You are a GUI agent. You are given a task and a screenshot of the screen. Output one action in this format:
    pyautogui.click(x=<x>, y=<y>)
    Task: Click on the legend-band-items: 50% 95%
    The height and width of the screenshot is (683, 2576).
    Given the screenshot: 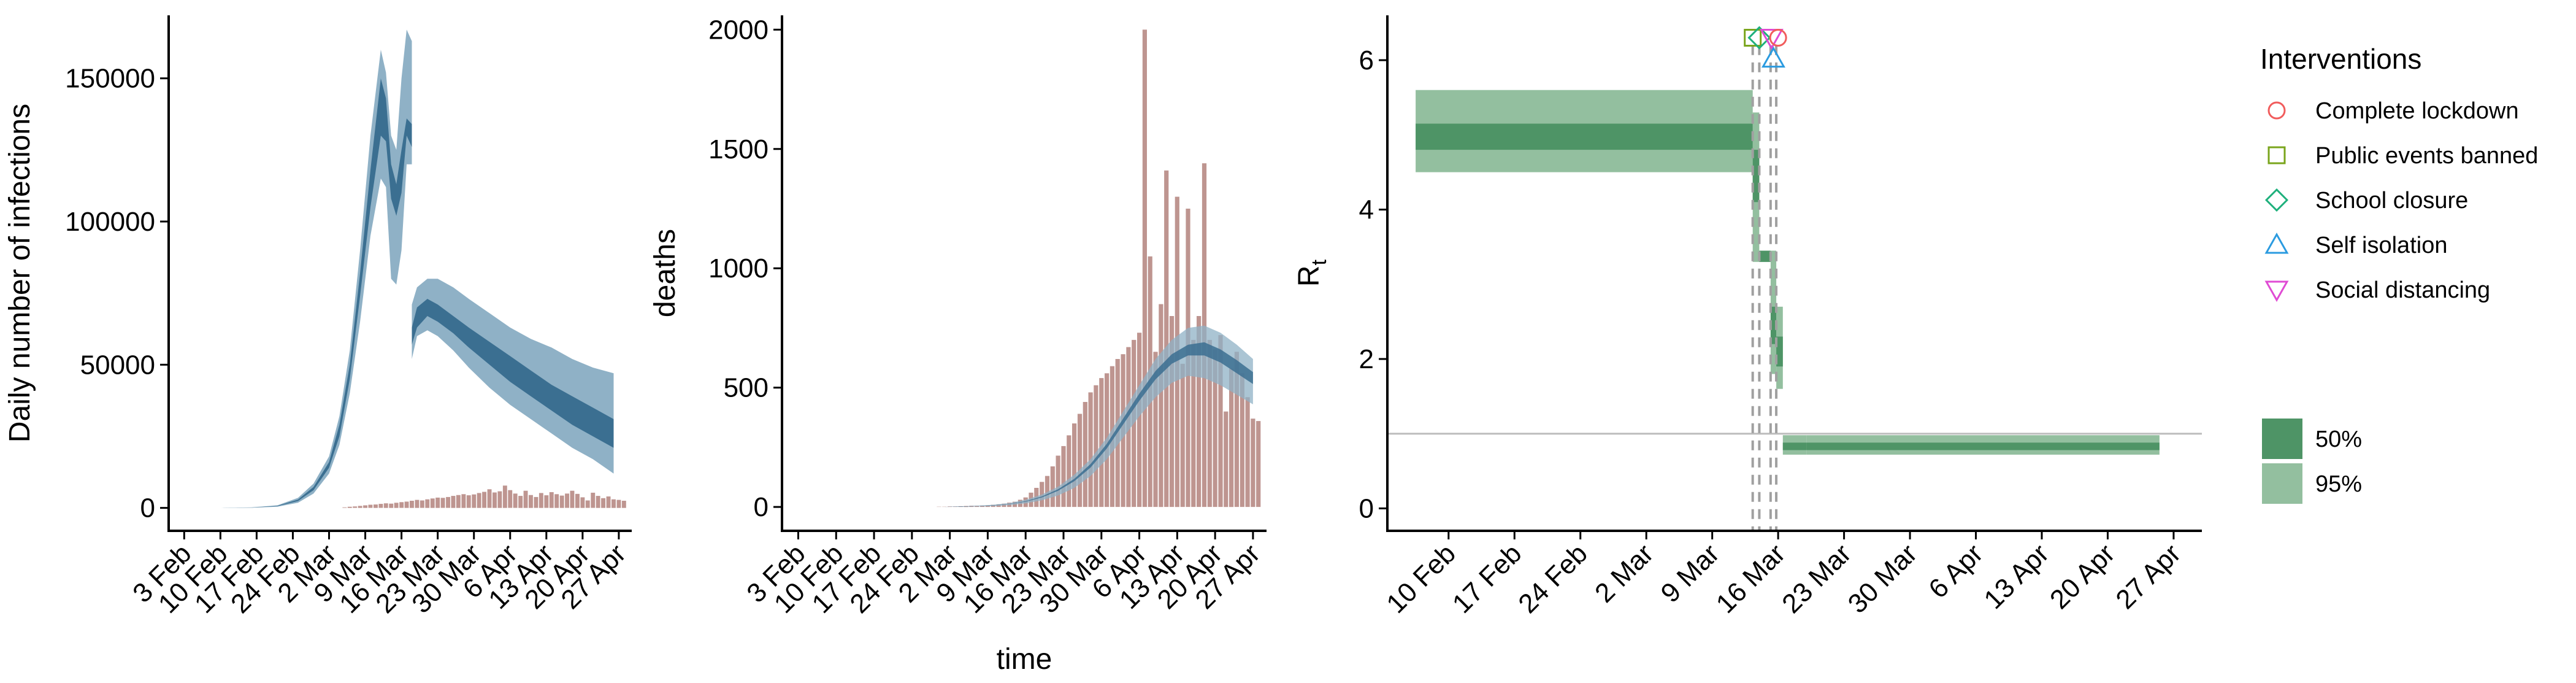 What is the action you would take?
    pyautogui.click(x=2312, y=462)
    